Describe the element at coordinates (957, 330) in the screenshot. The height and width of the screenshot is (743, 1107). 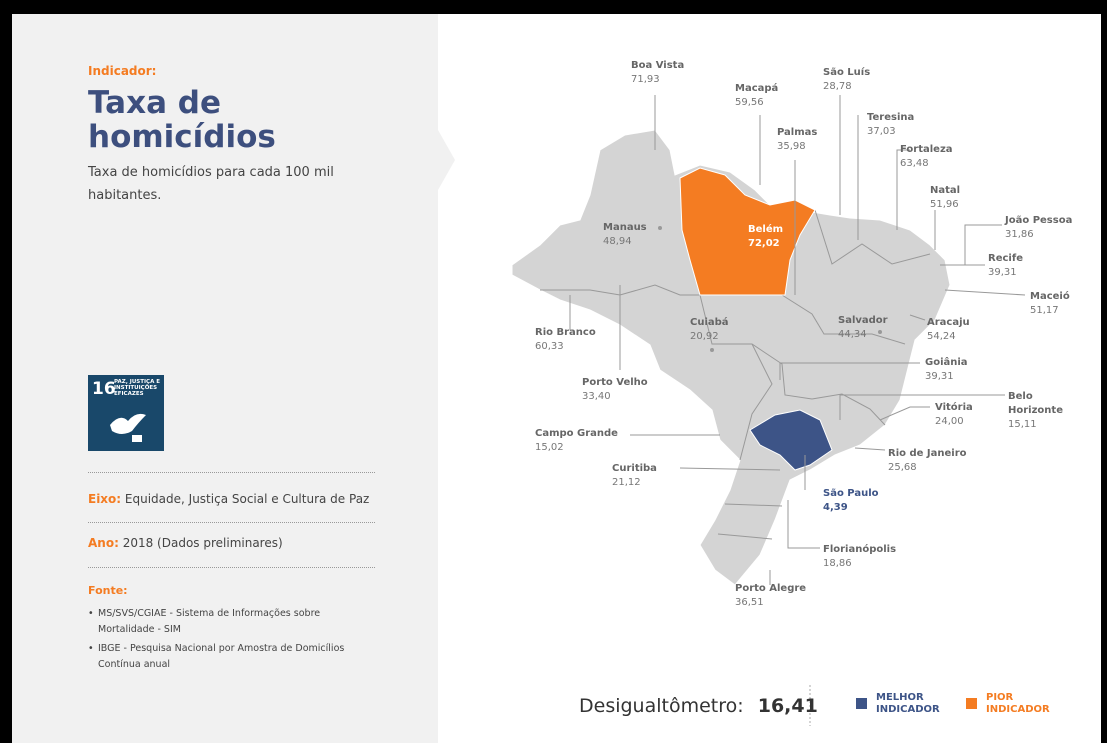
I see `city-label: Aracaju 54,24` at that location.